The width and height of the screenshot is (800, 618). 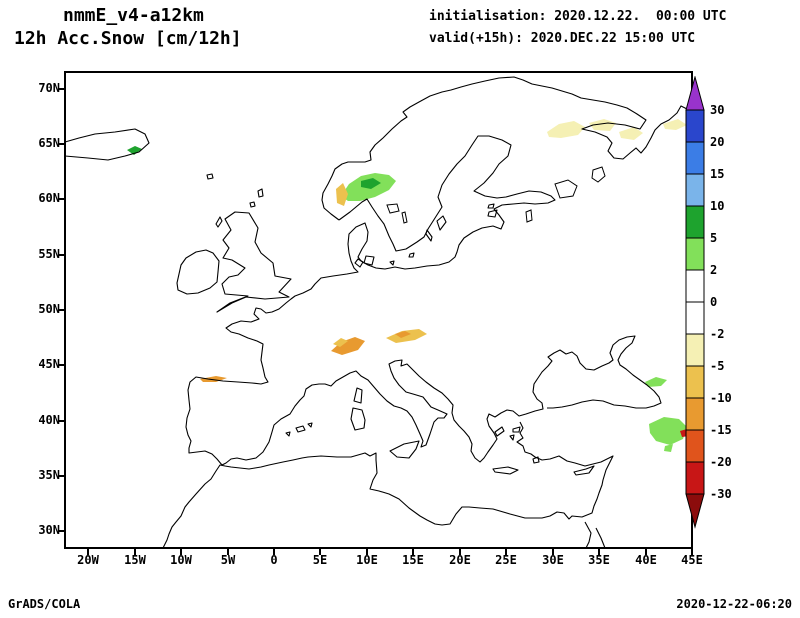 I want to click on lon-label: 0, so click(x=274, y=560).